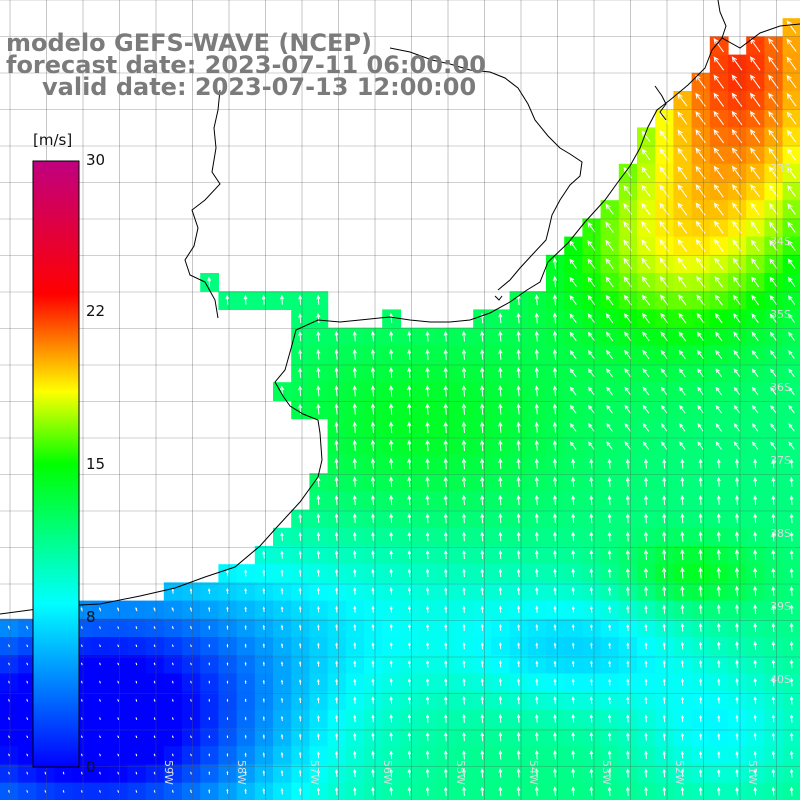 The width and height of the screenshot is (800, 800). I want to click on colorbar-tick-0: 0, so click(91, 767).